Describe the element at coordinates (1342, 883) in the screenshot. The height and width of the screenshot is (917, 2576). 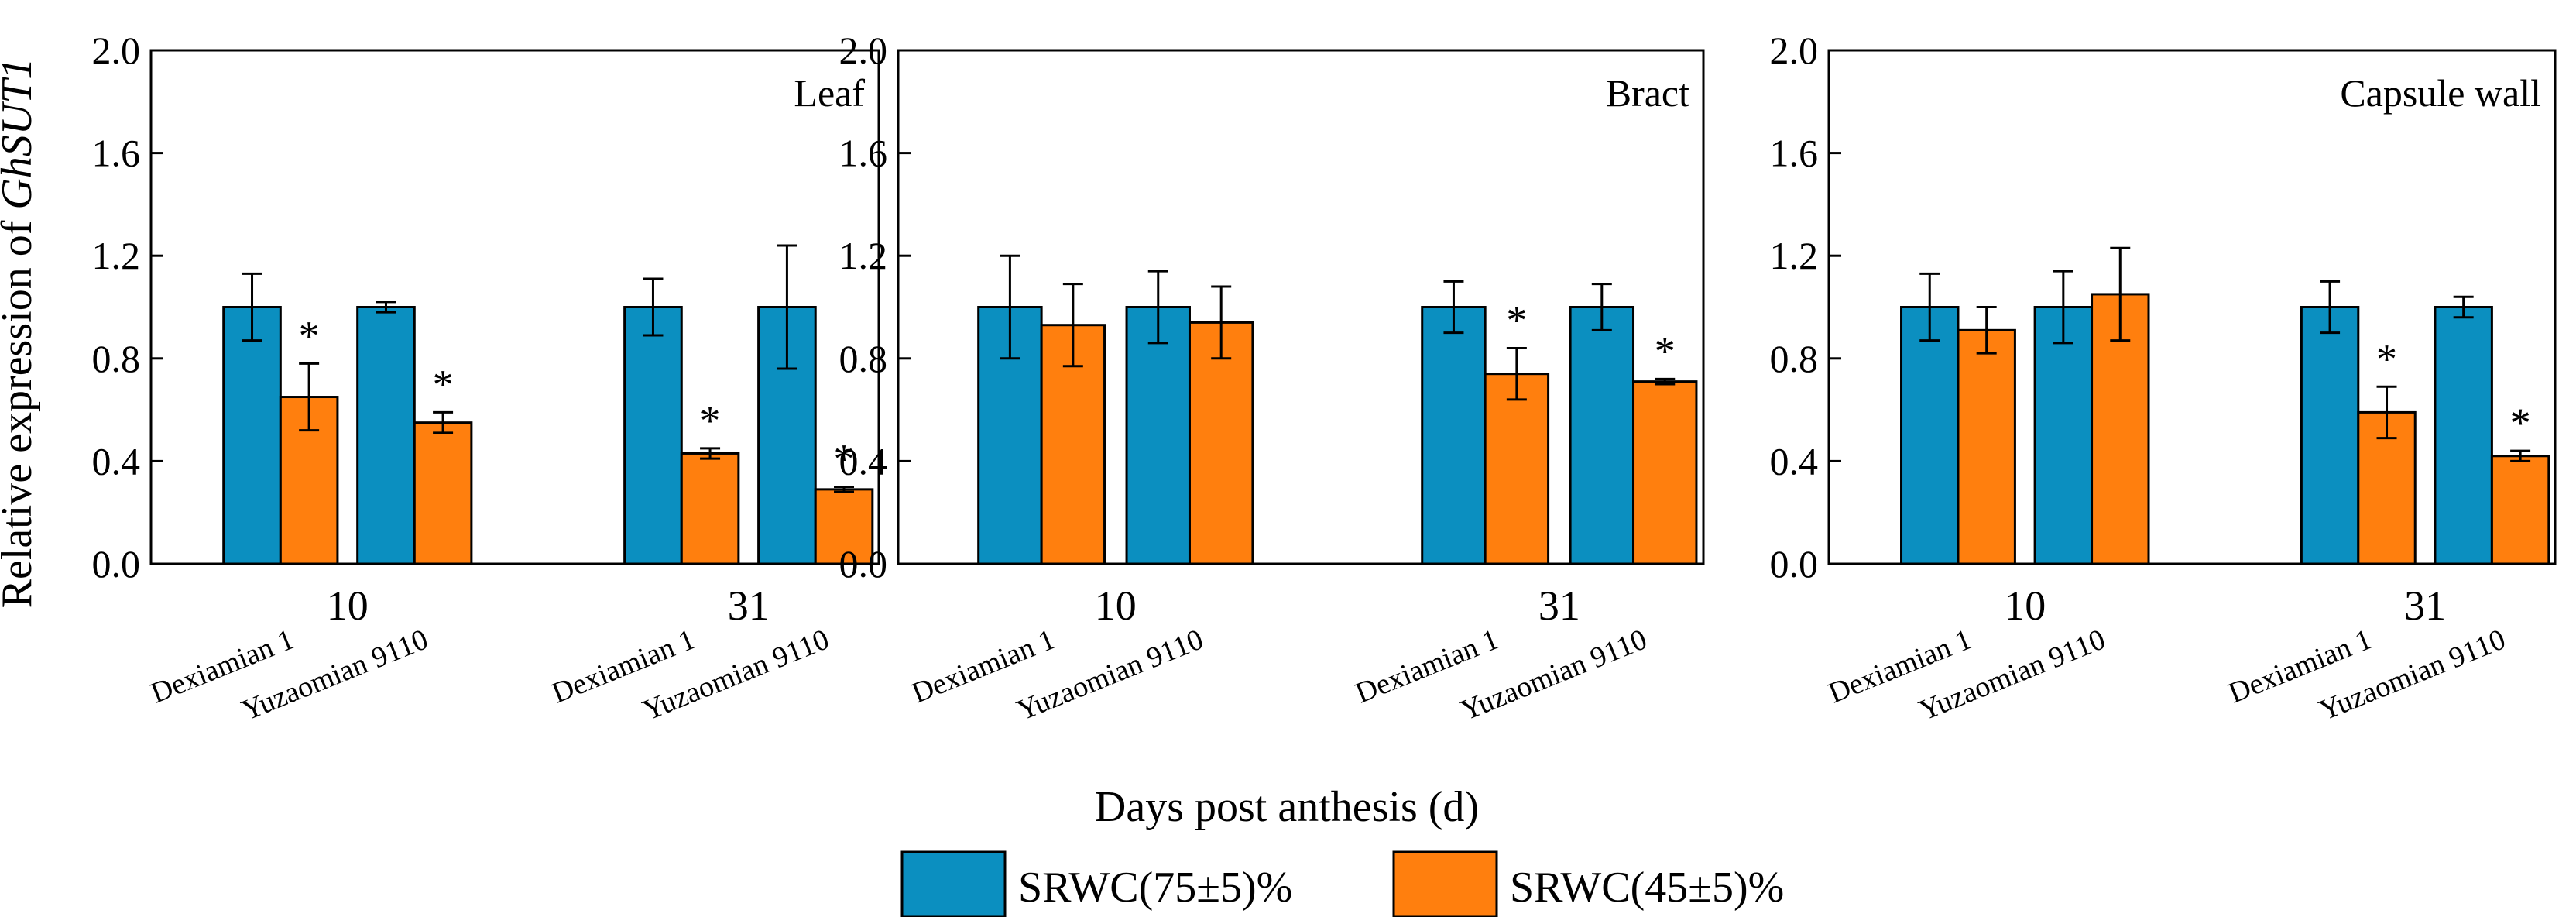
I see `legend: SRWC(75±5)% SRWC(45±5)%` at that location.